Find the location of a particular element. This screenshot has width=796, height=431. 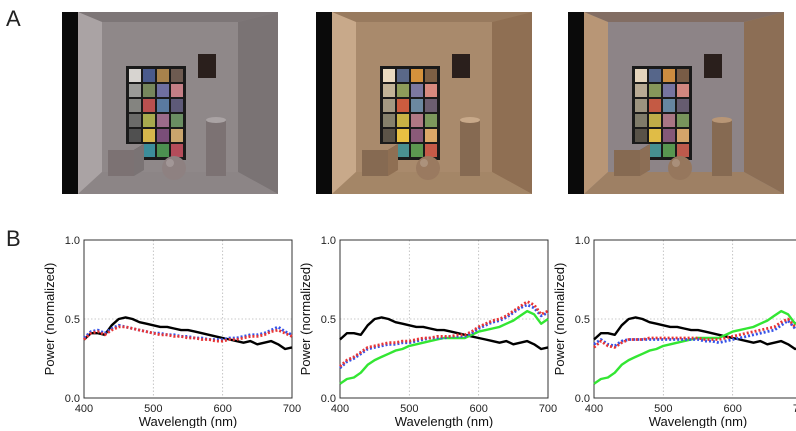

scene-cylinder is located at coordinates (722, 148).